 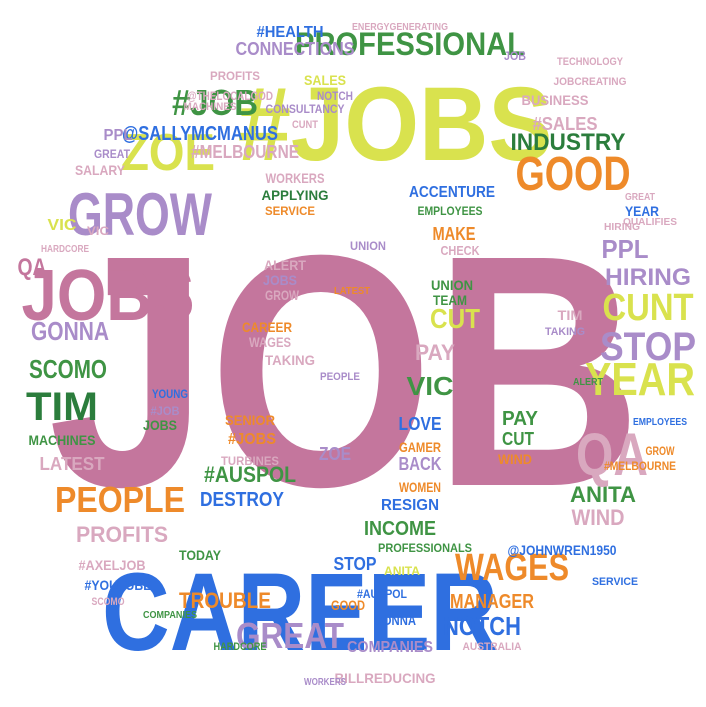 What do you see at coordinates (200, 555) in the screenshot?
I see `word-today: TODAY` at bounding box center [200, 555].